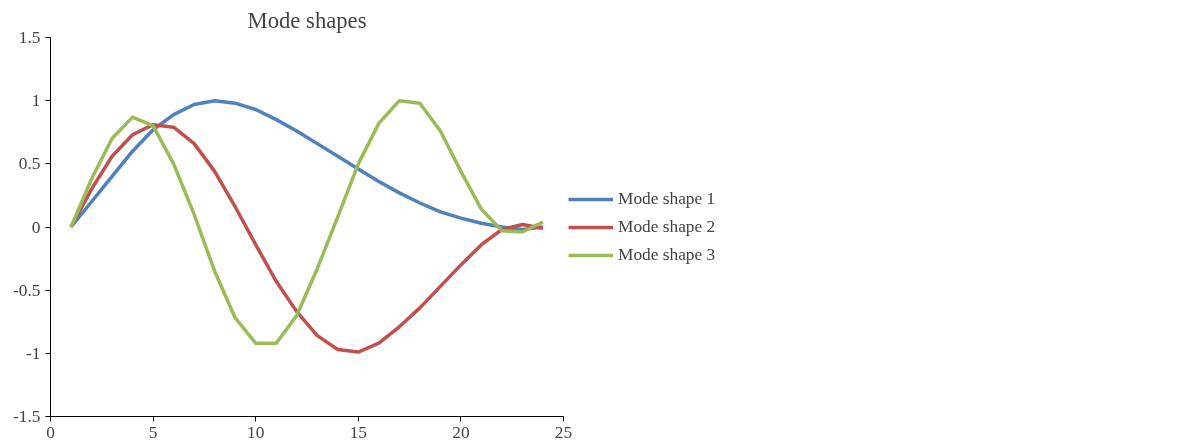  Describe the element at coordinates (29, 37) in the screenshot. I see `y-tick-label: 1.5` at that location.